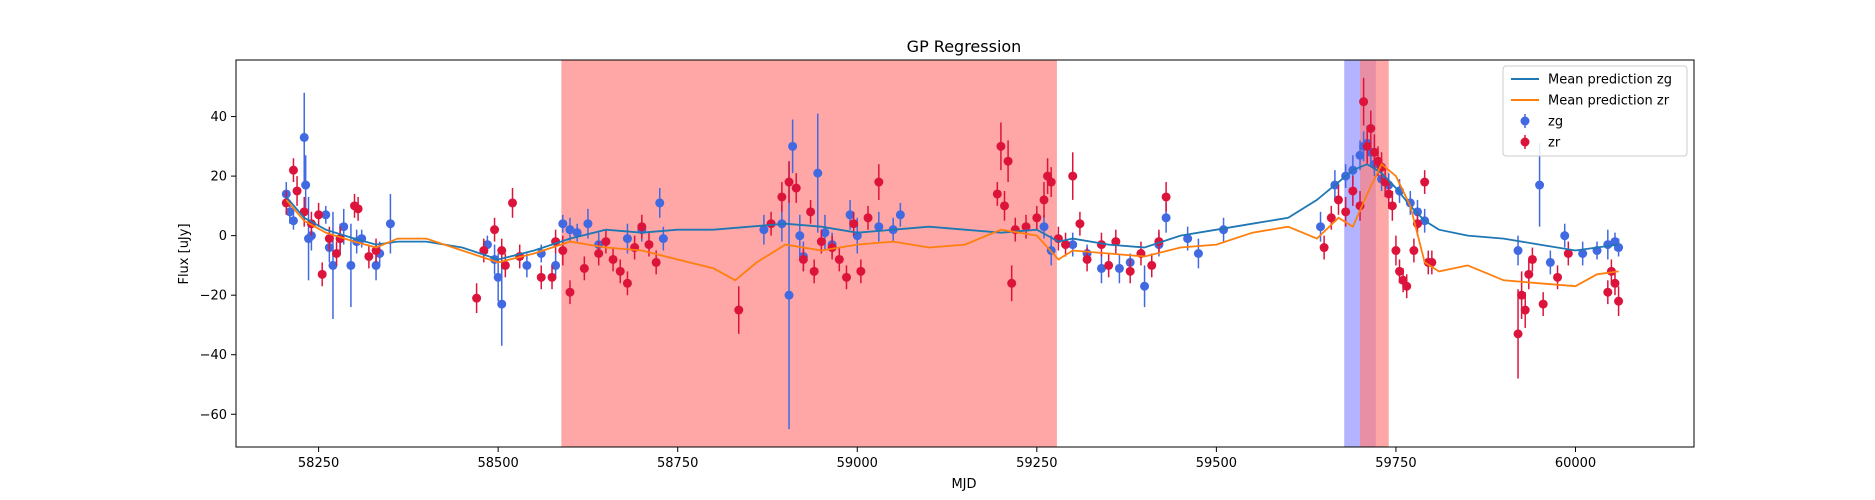 Image resolution: width=1875 pixels, height=500 pixels. Describe the element at coordinates (963, 484) in the screenshot. I see `x-axis-label: MJD` at that location.